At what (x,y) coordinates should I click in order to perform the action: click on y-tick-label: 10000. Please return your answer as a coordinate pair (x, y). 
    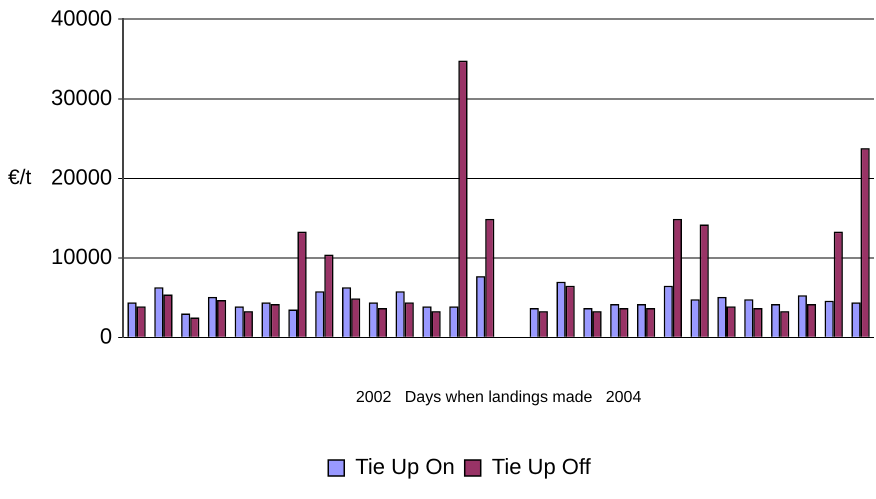
    Looking at the image, I should click on (81, 256).